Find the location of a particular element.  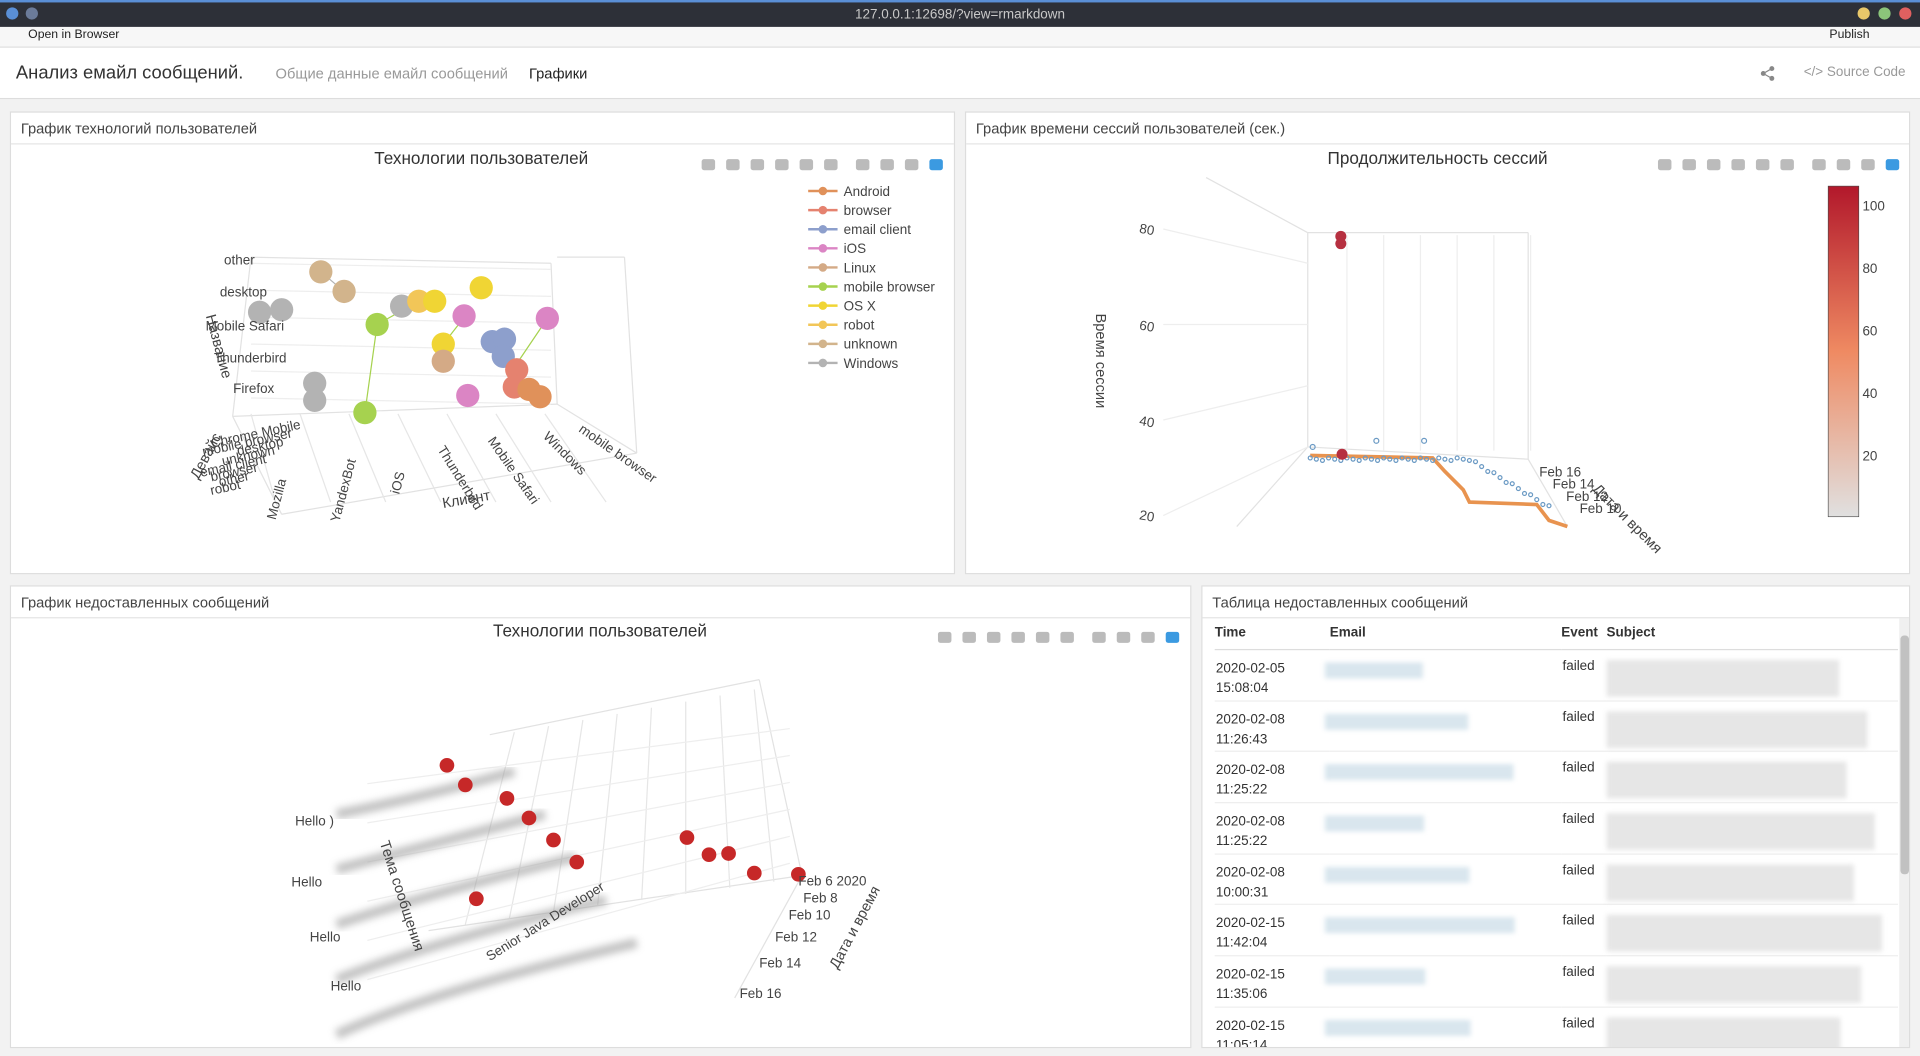

table-row: 2020-02-08 10:00:31 failed is located at coordinates (1556, 879).